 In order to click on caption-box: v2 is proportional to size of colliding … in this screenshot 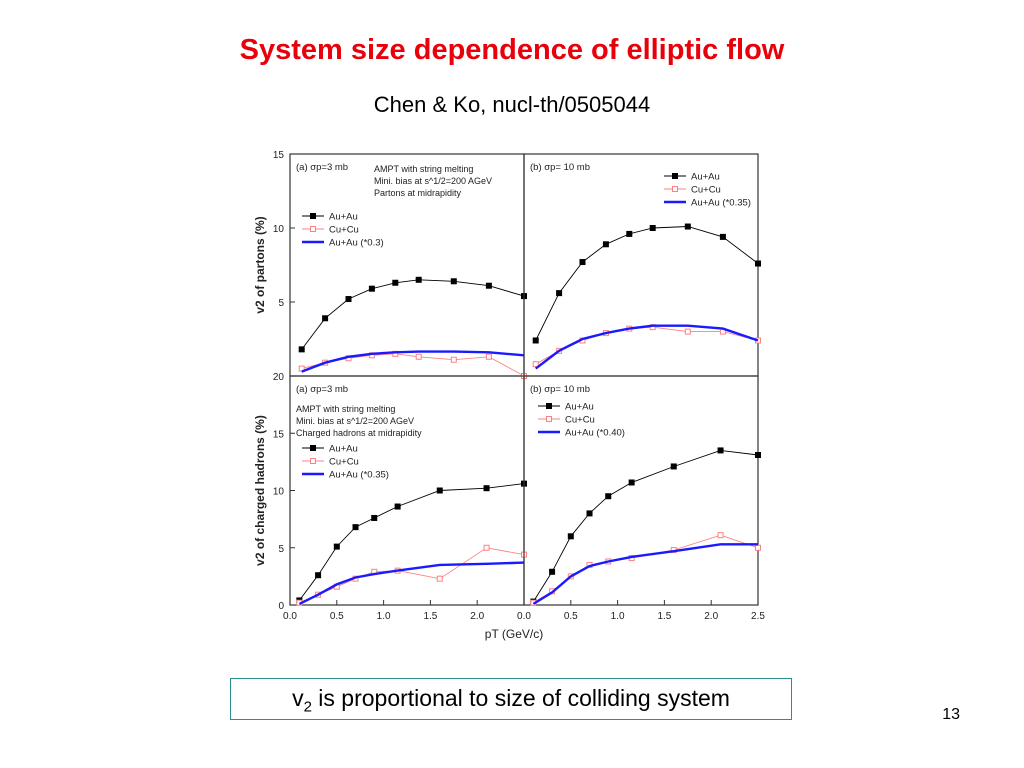, I will do `click(511, 699)`.